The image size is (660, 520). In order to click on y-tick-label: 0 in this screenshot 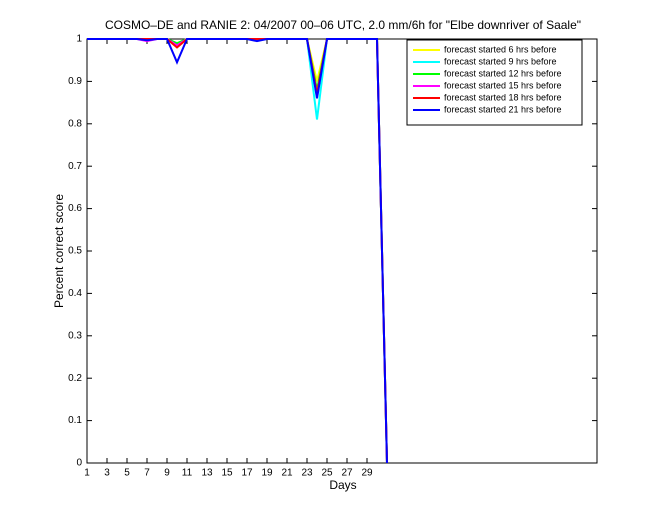, I will do `click(79, 463)`.